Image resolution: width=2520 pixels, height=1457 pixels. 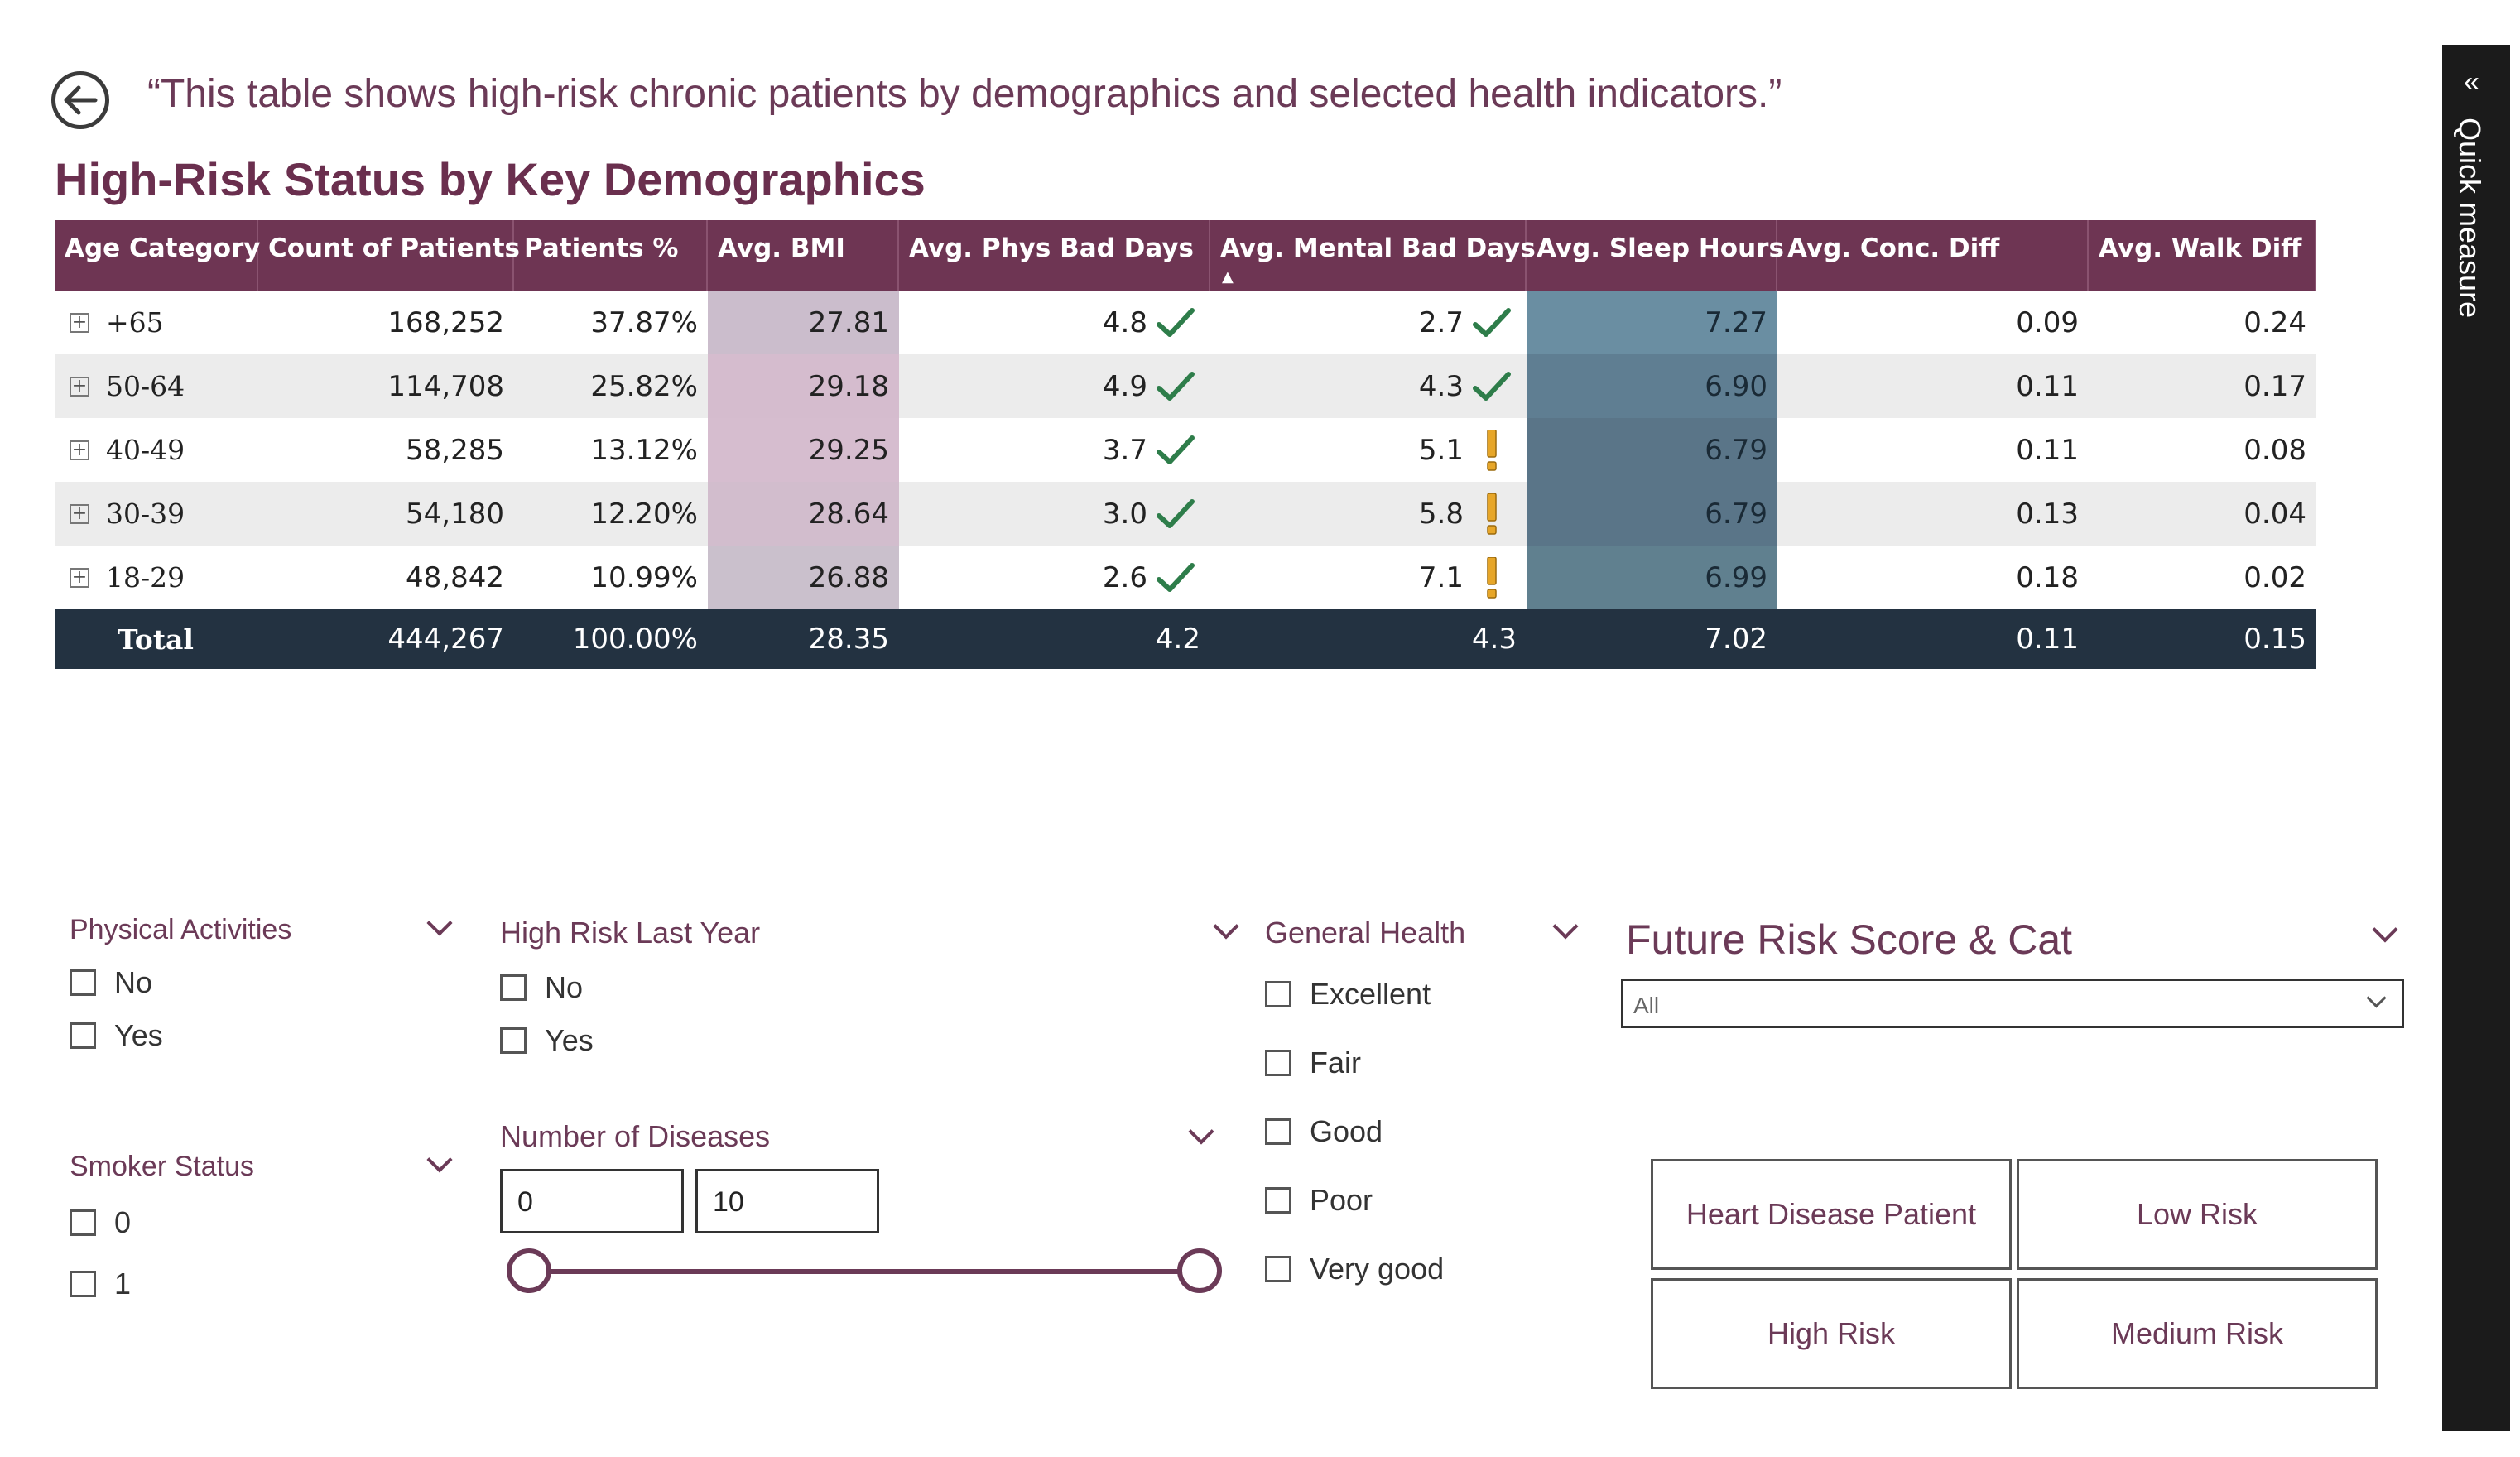 What do you see at coordinates (1831, 1333) in the screenshot?
I see `high-risk-button: High Risk` at bounding box center [1831, 1333].